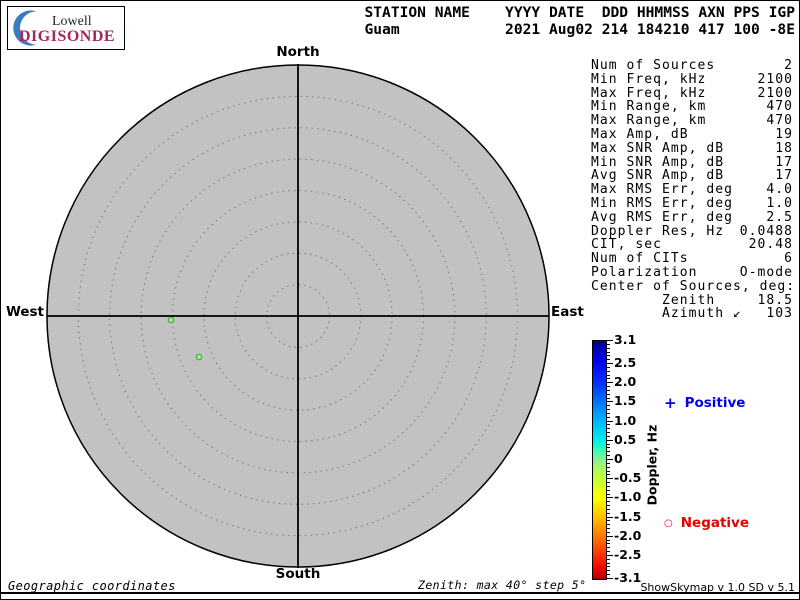 The image size is (800, 600). Describe the element at coordinates (628, 535) in the screenshot. I see `colorbar-tick-label: -2.0` at that location.